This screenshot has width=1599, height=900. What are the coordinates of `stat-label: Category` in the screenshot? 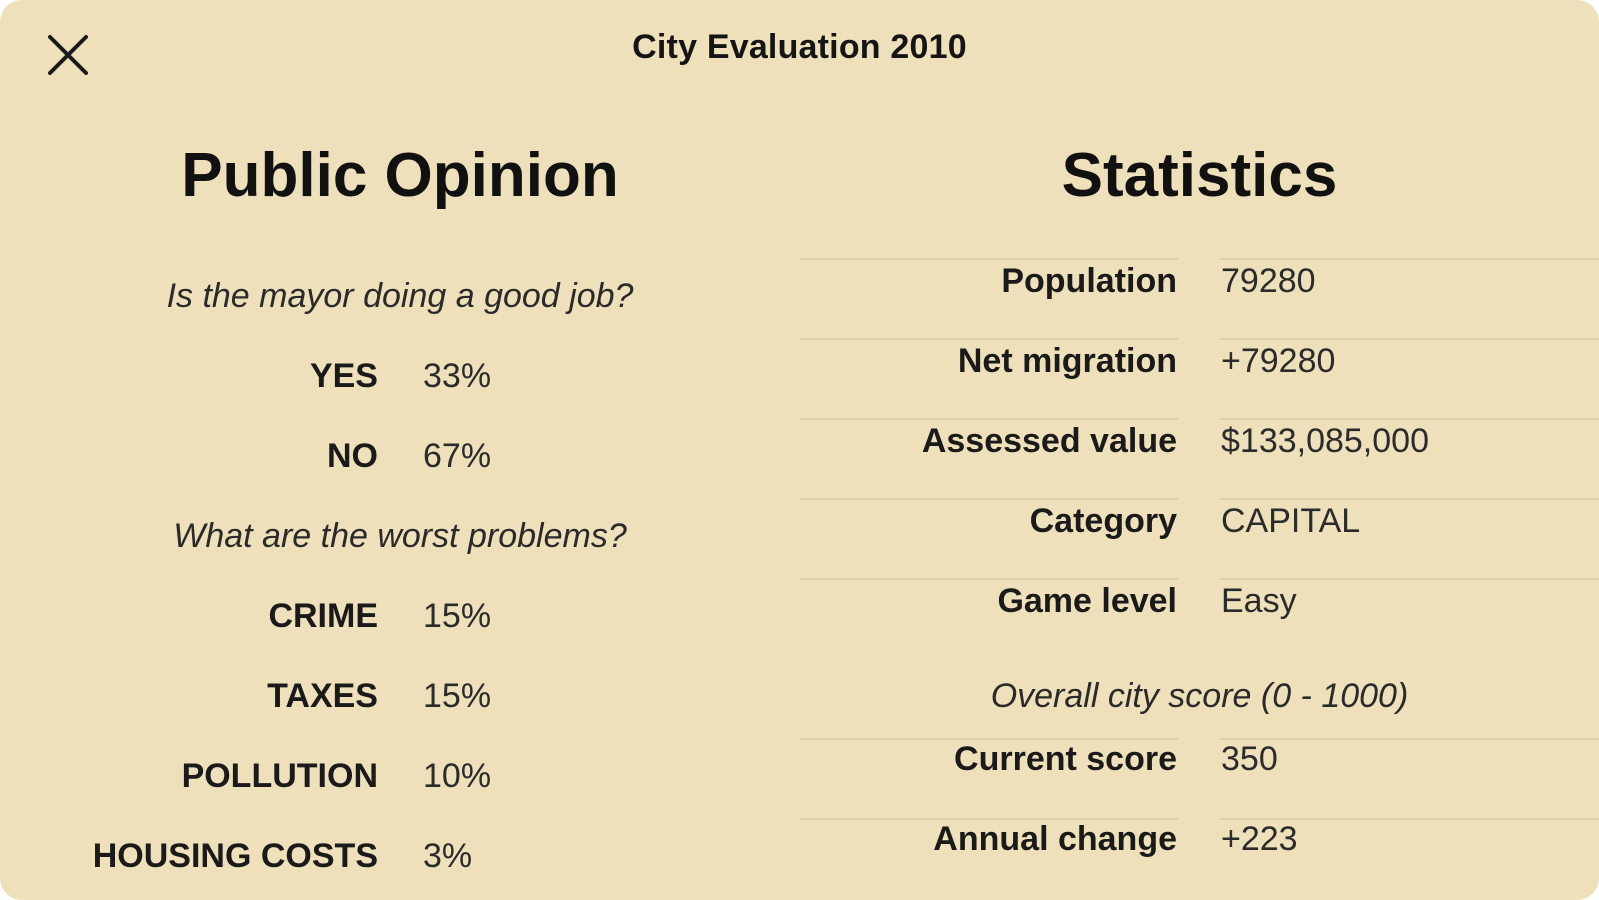 It's located at (1103, 521).